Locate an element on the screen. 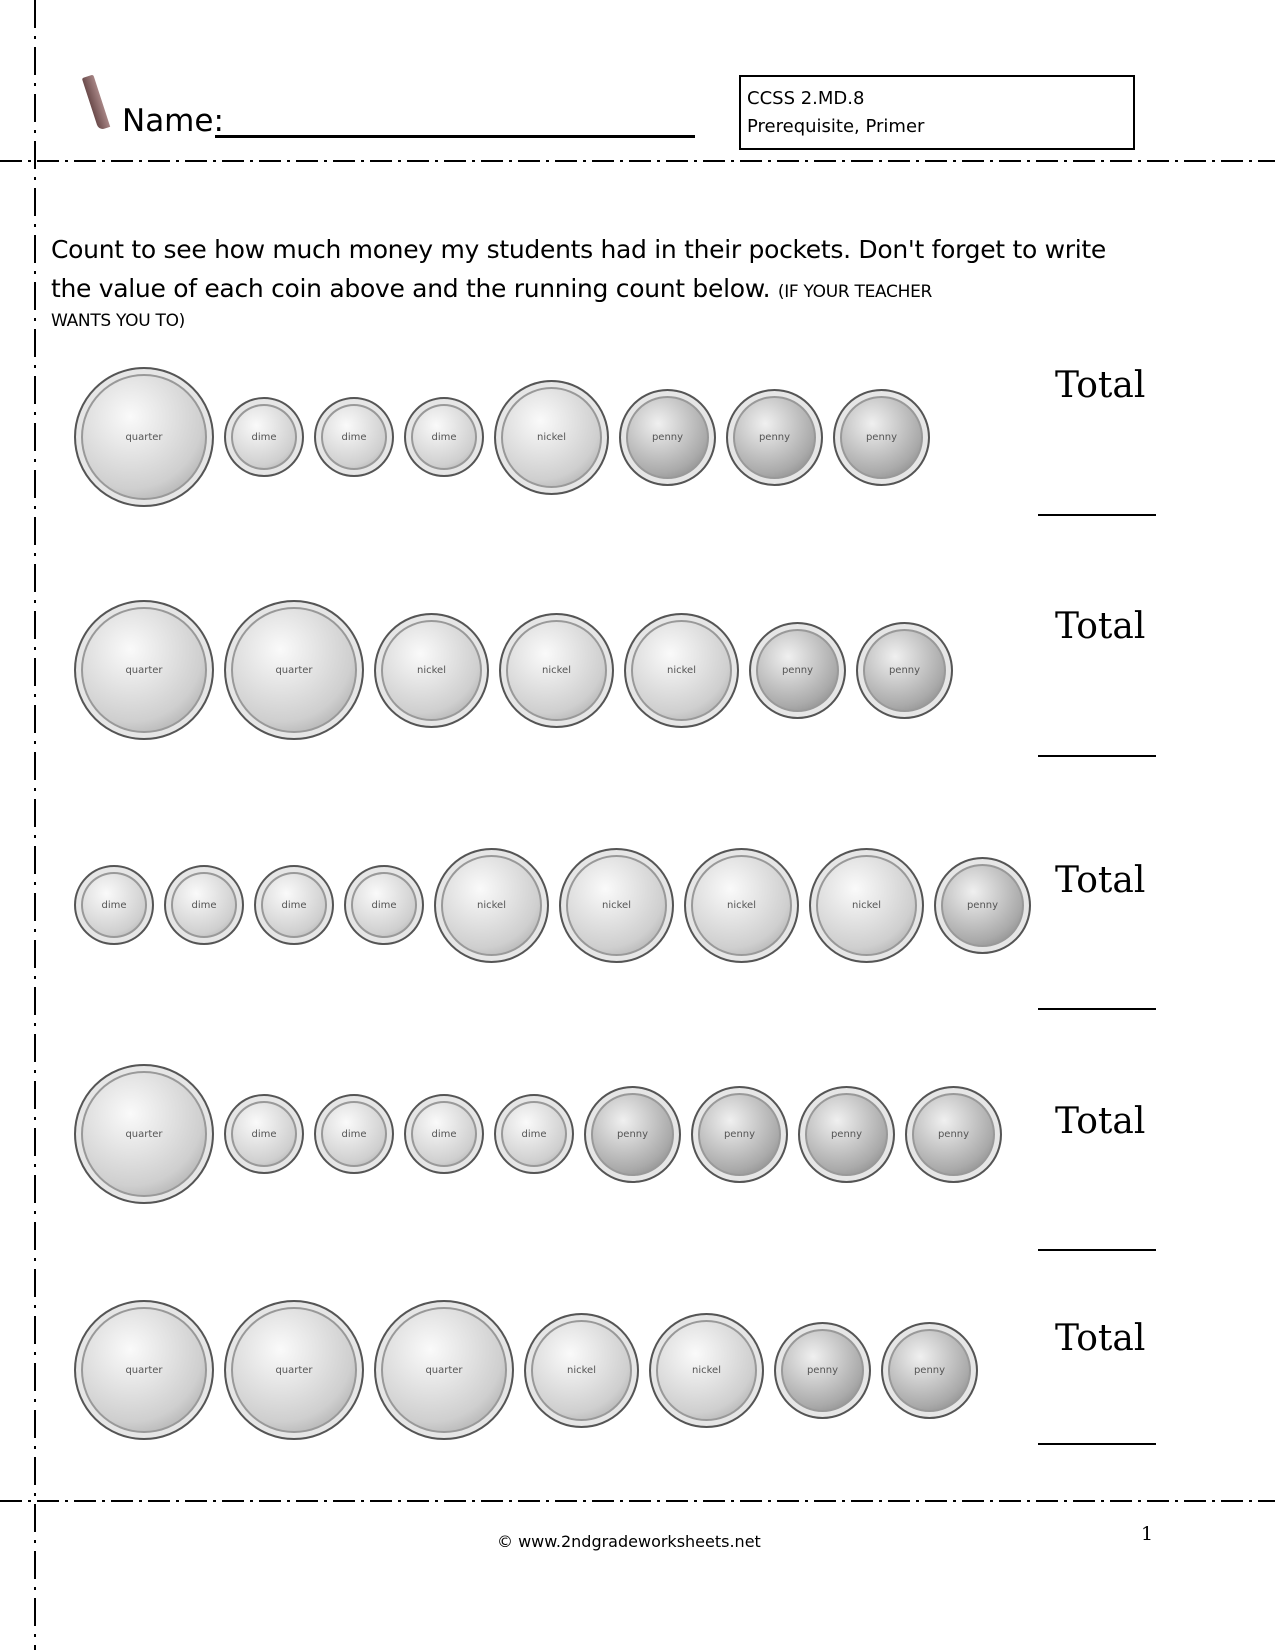 This screenshot has width=1275, height=1650. standard-box: CCSS 2.MD.8 Prerequisite, Primer is located at coordinates (937, 112).